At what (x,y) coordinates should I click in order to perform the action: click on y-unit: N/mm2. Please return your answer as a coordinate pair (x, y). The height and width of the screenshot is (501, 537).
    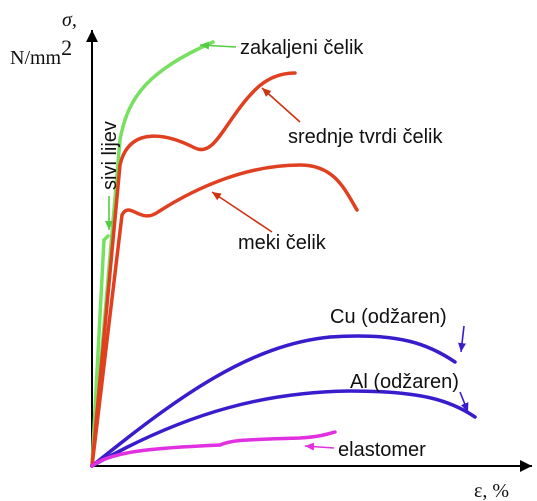
    Looking at the image, I should click on (41, 52).